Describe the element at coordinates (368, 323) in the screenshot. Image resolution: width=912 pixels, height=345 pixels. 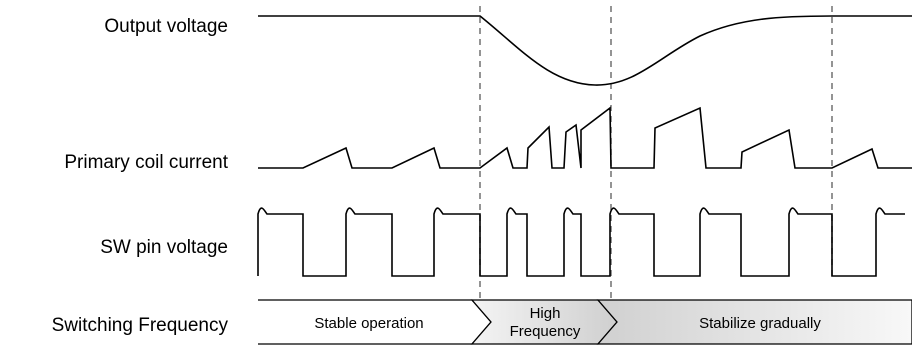
I see `phase-stable-label: Stable operation` at that location.